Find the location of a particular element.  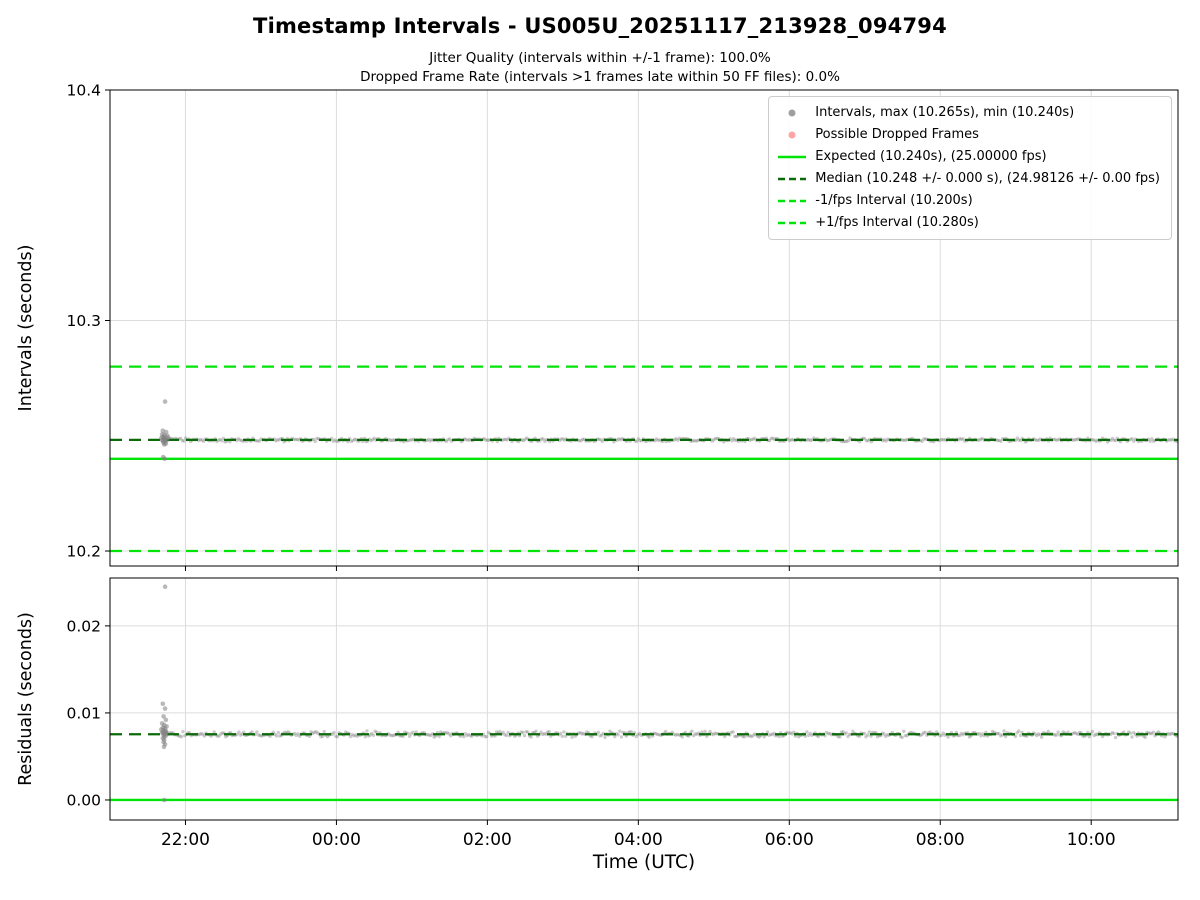

legend-item: Possible Dropped Frames is located at coordinates (968, 135).